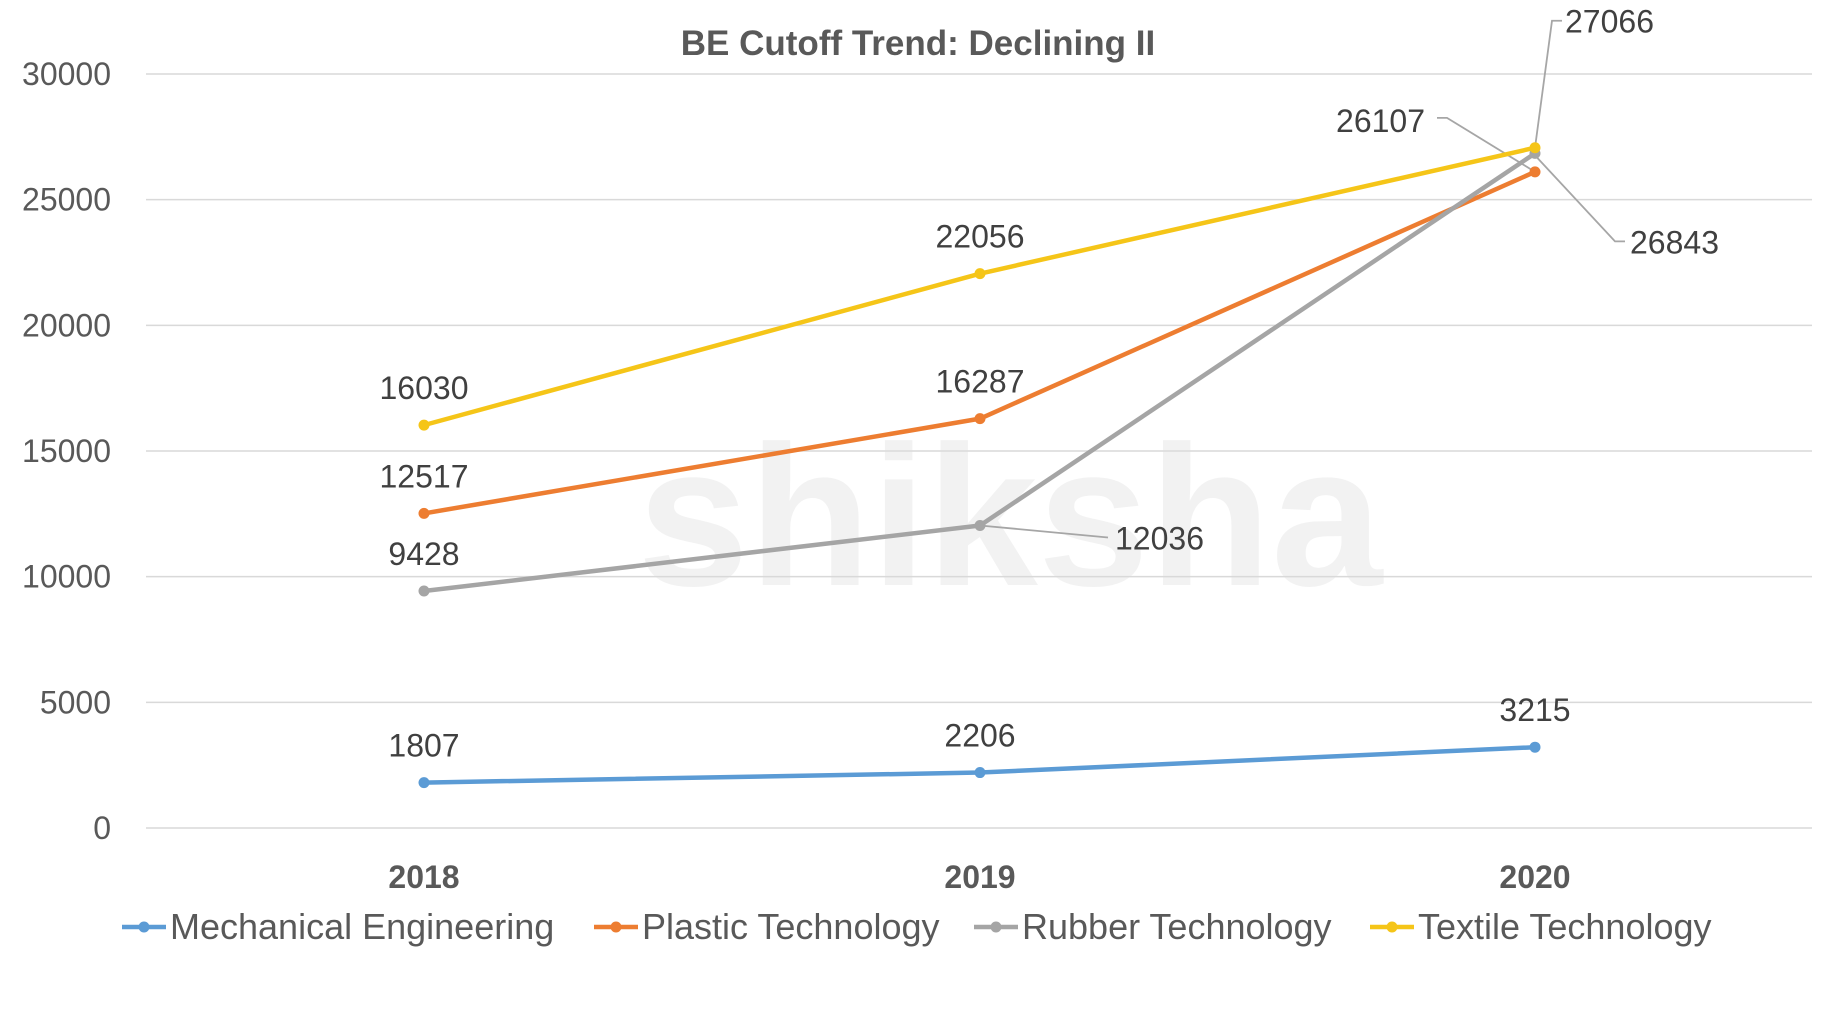 Image resolution: width=1824 pixels, height=1017 pixels. Describe the element at coordinates (66, 577) in the screenshot. I see `y-tick-label: 10000` at that location.